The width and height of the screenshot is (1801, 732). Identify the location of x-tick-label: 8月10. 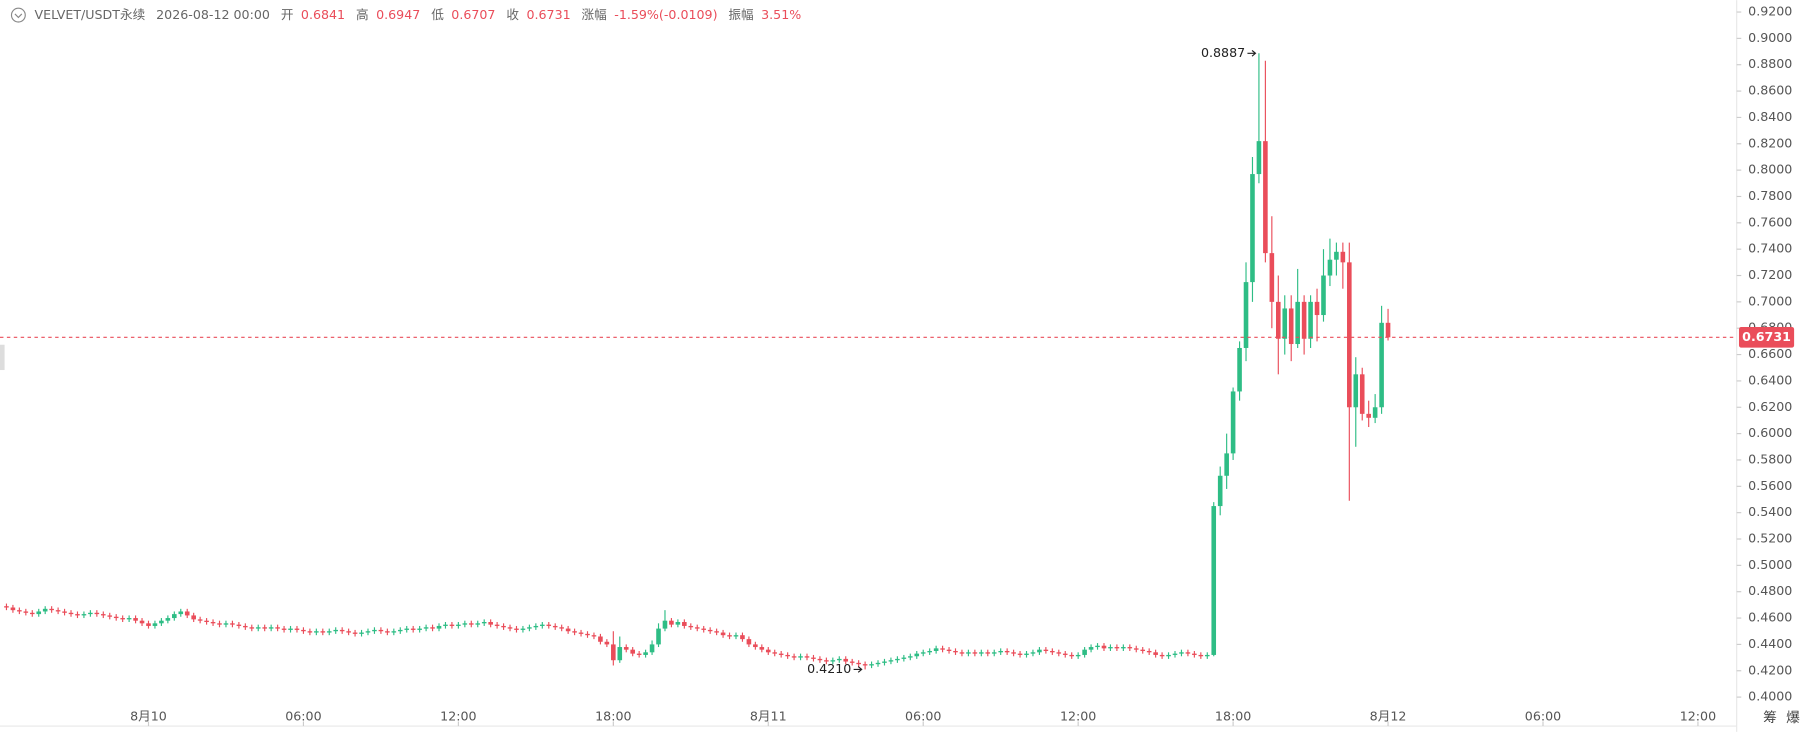
(148, 715).